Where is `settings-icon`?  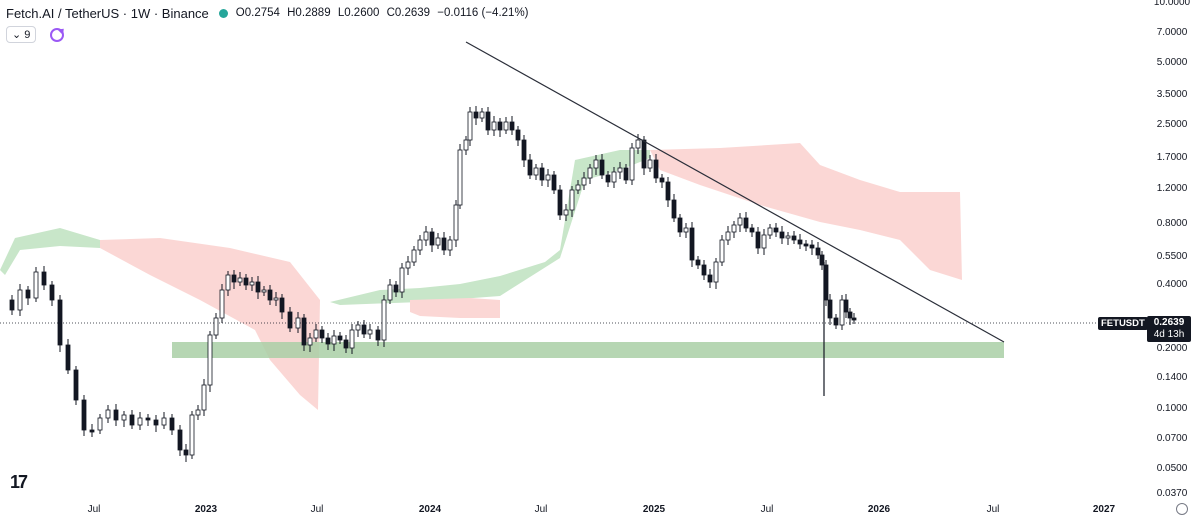 settings-icon is located at coordinates (1182, 509).